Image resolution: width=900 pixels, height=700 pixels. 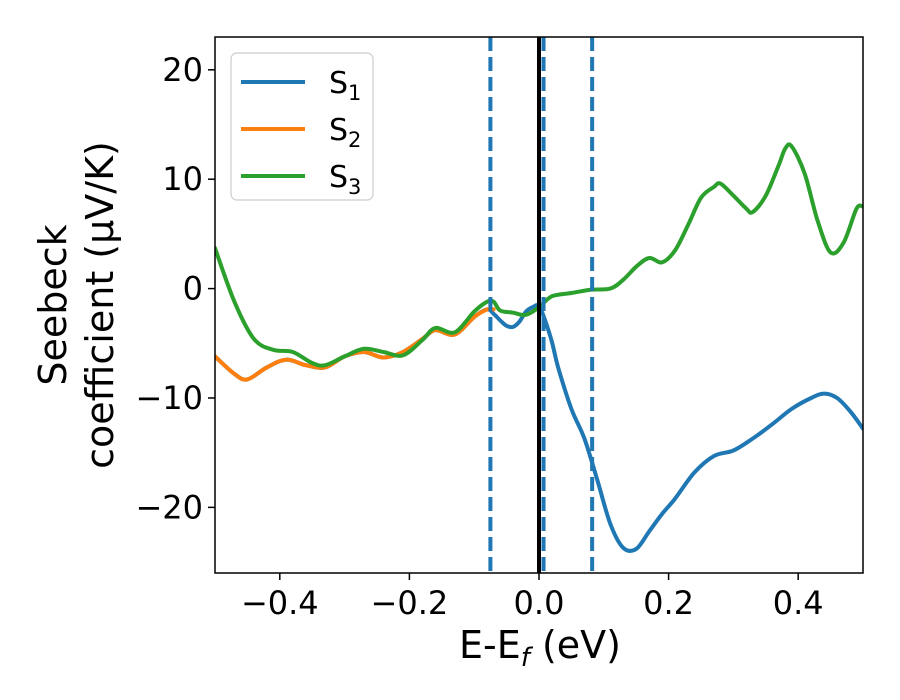 What do you see at coordinates (53, 304) in the screenshot?
I see `y-axis-title-line1: Seebeck` at bounding box center [53, 304].